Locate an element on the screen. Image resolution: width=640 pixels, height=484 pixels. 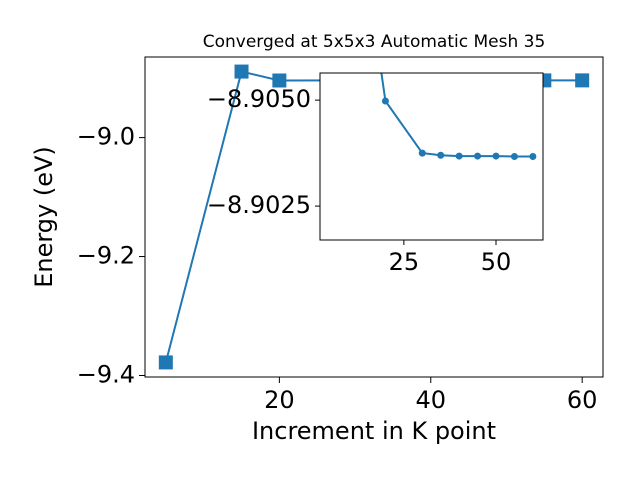
y-tick-label: −8.9025 is located at coordinates (259, 205).